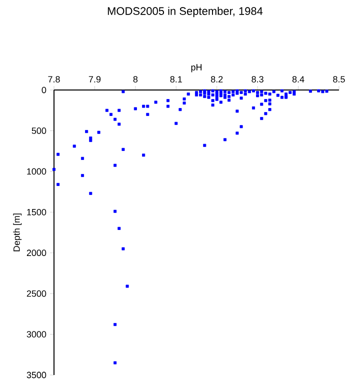  What do you see at coordinates (17, 233) in the screenshot?
I see `y-axis-title: Depth [m]` at bounding box center [17, 233].